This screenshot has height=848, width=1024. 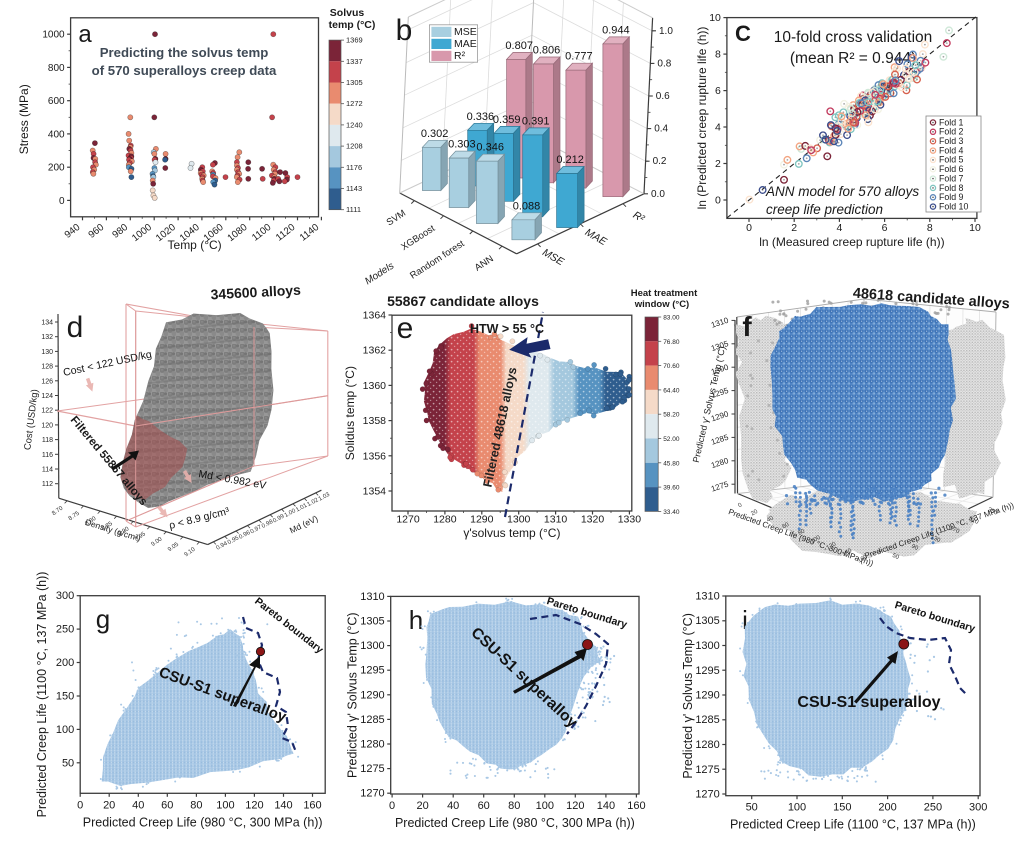 I want to click on svg-text: 0.8, so click(x=664, y=63).